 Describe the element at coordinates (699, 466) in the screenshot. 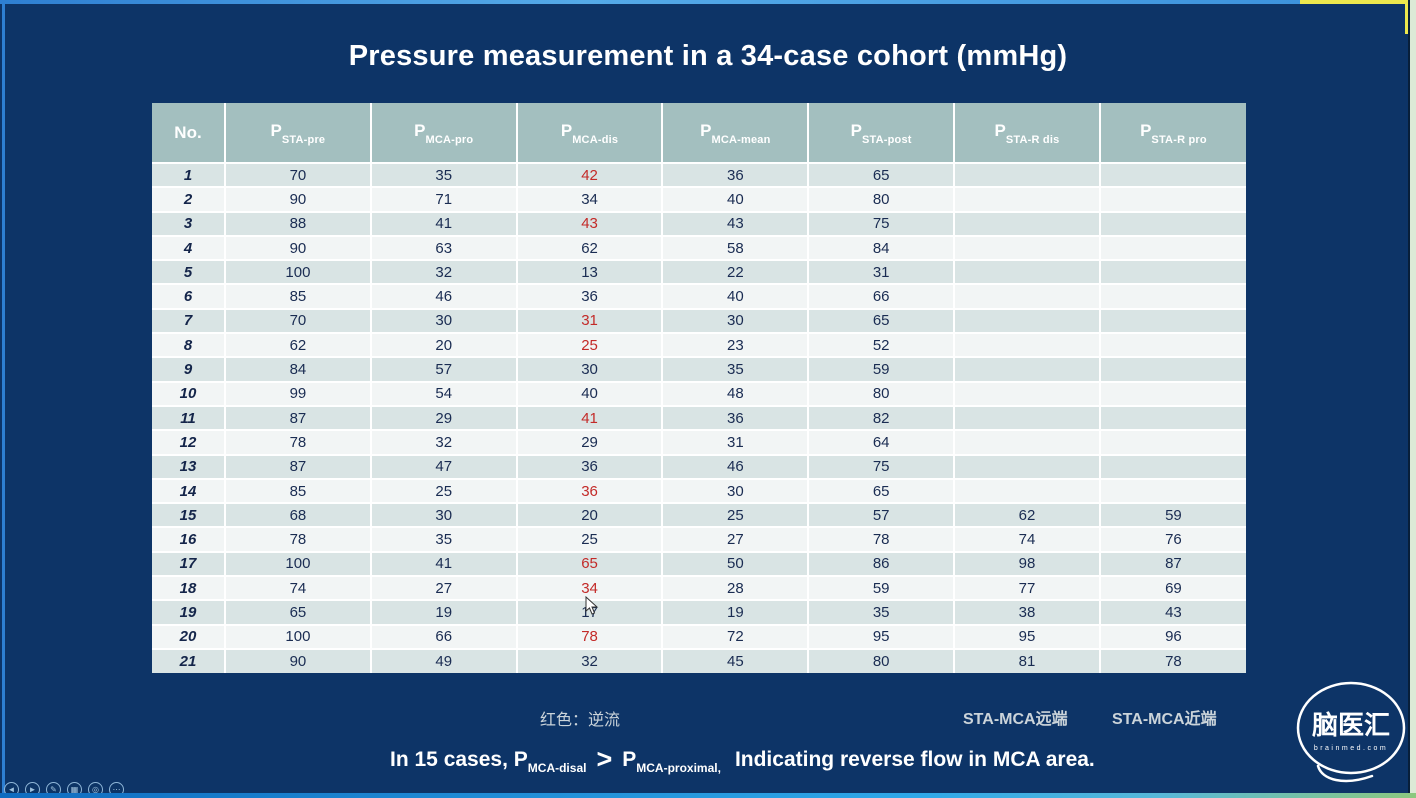

I see `table-row: 13 87 47 36 46 75` at that location.